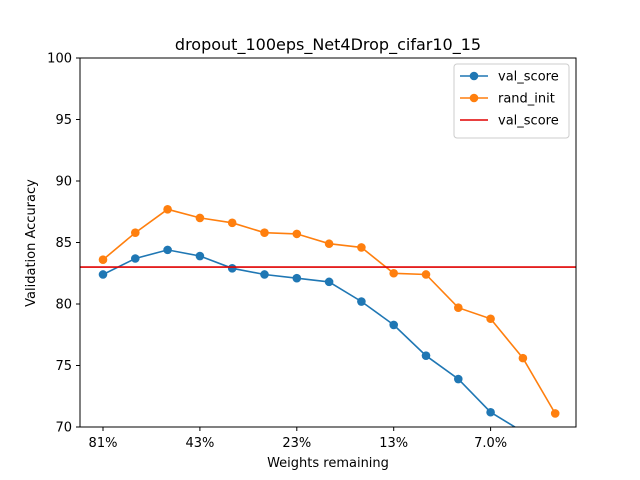  I want to click on x-tick-label: 43%, so click(199, 443).